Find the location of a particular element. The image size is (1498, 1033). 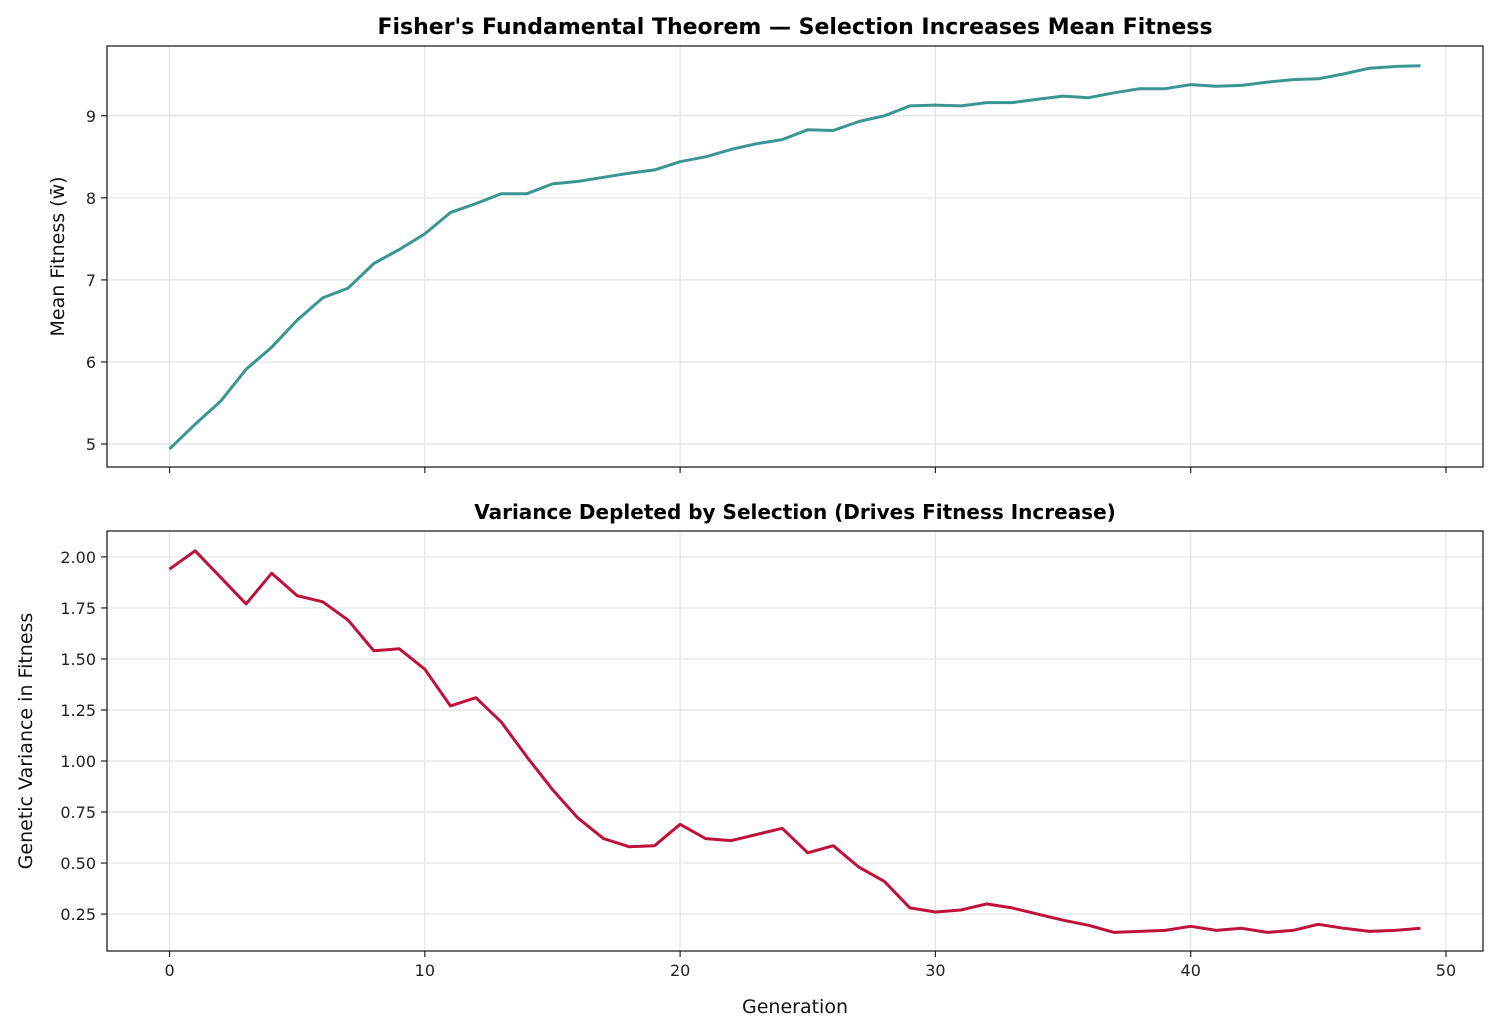

x-tick-label: 20 is located at coordinates (680, 970).